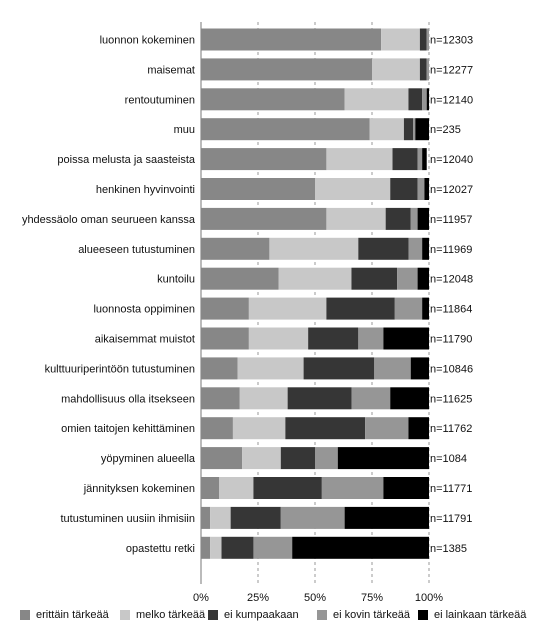  What do you see at coordinates (128, 429) in the screenshot?
I see `category-label: omien taitojen kehittäminen` at bounding box center [128, 429].